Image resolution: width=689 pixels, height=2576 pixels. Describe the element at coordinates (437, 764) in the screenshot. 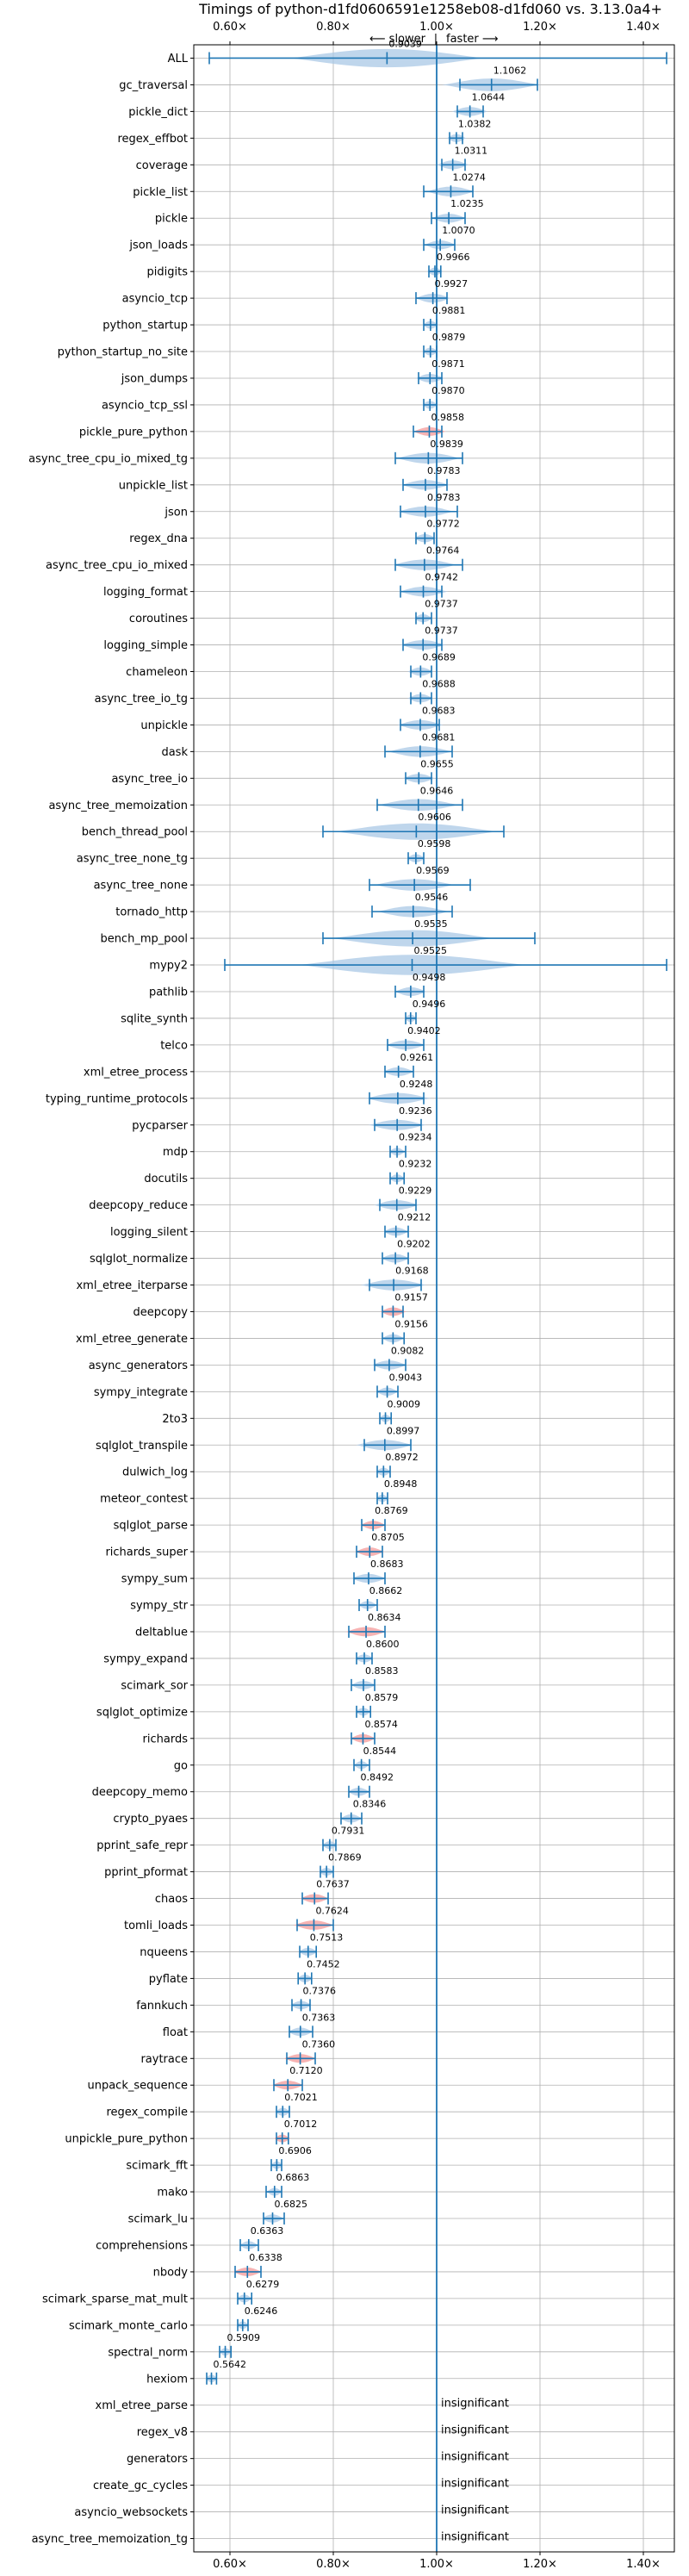

I see `value-label: 0.9655` at that location.